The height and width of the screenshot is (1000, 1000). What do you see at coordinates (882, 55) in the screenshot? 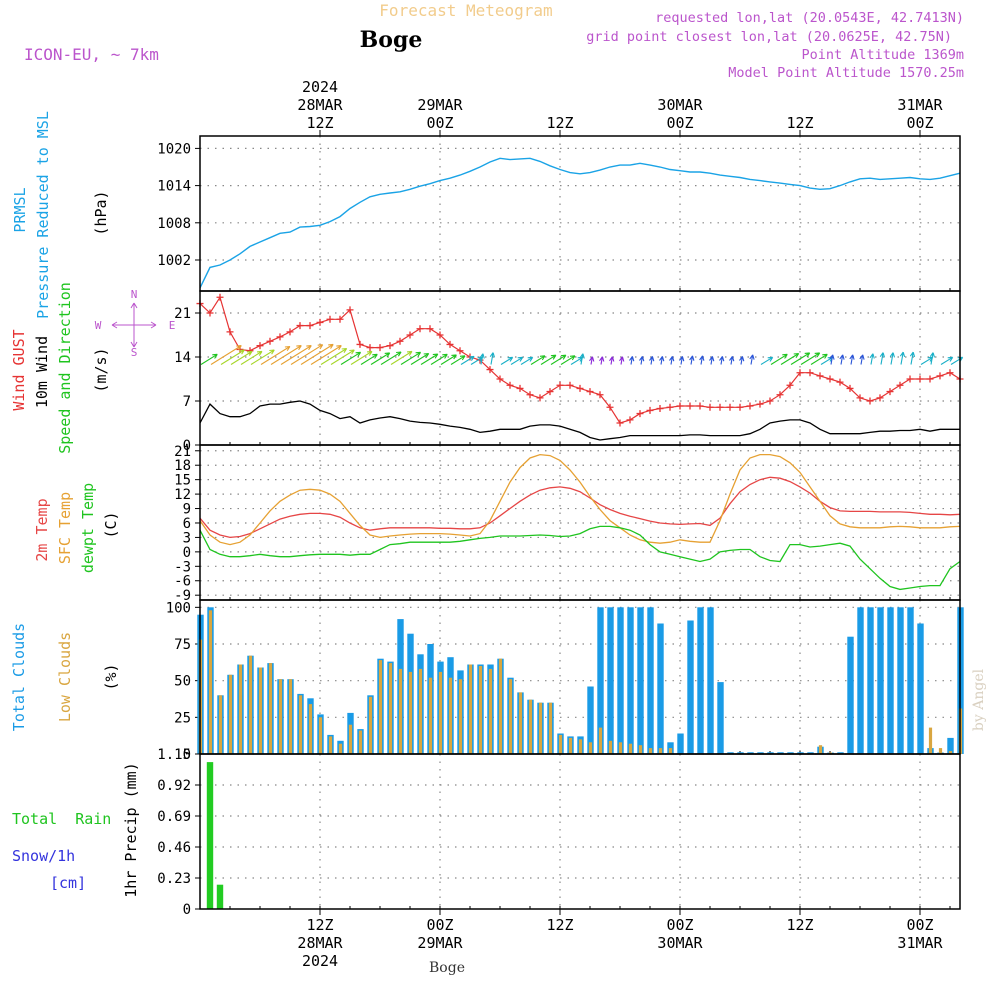
I see `point-altitude: Point Altitude 1369m` at bounding box center [882, 55].